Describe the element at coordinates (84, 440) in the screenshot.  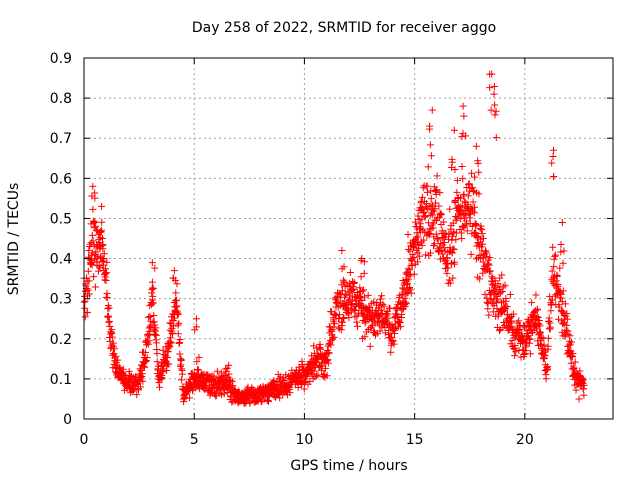
I see `x-tick-label: 0` at that location.